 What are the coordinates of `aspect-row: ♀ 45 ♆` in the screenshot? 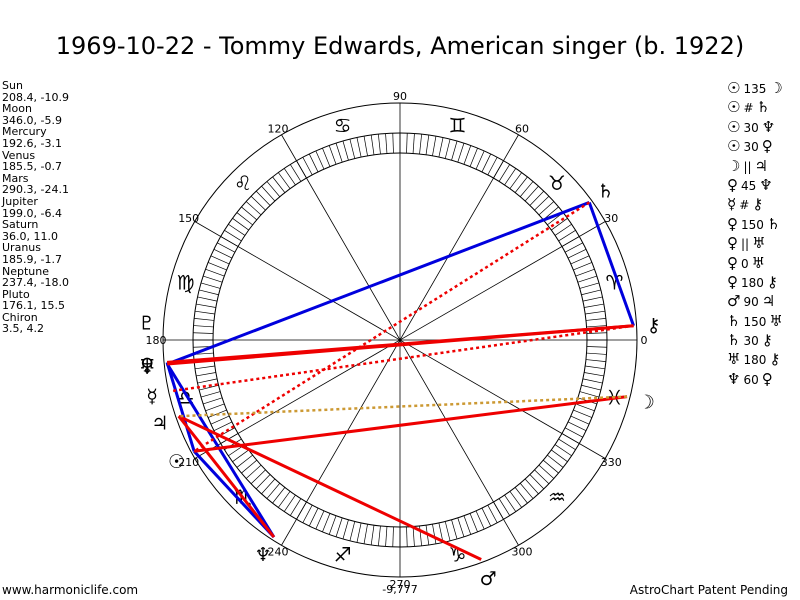 It's located at (755, 185).